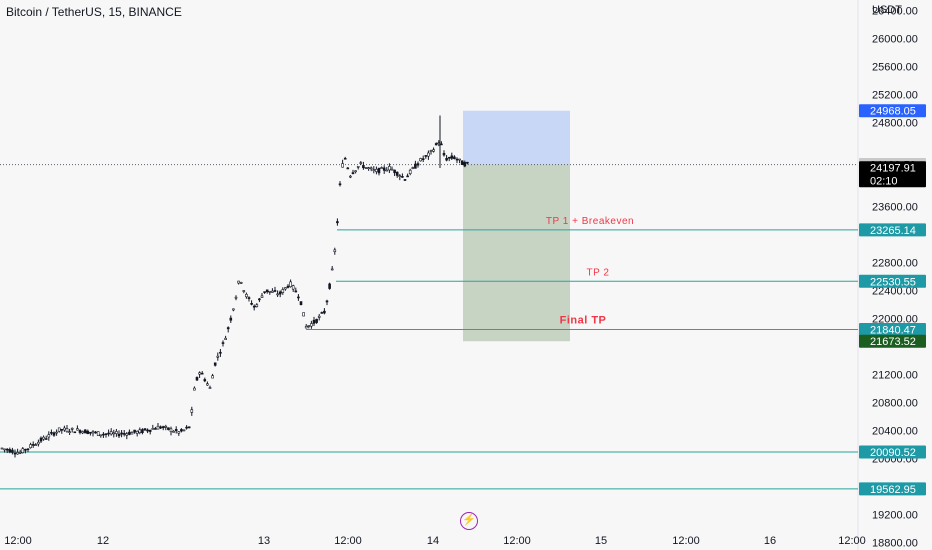 The height and width of the screenshot is (550, 932). I want to click on stop-price-tag-text: 24968.05, so click(893, 112).